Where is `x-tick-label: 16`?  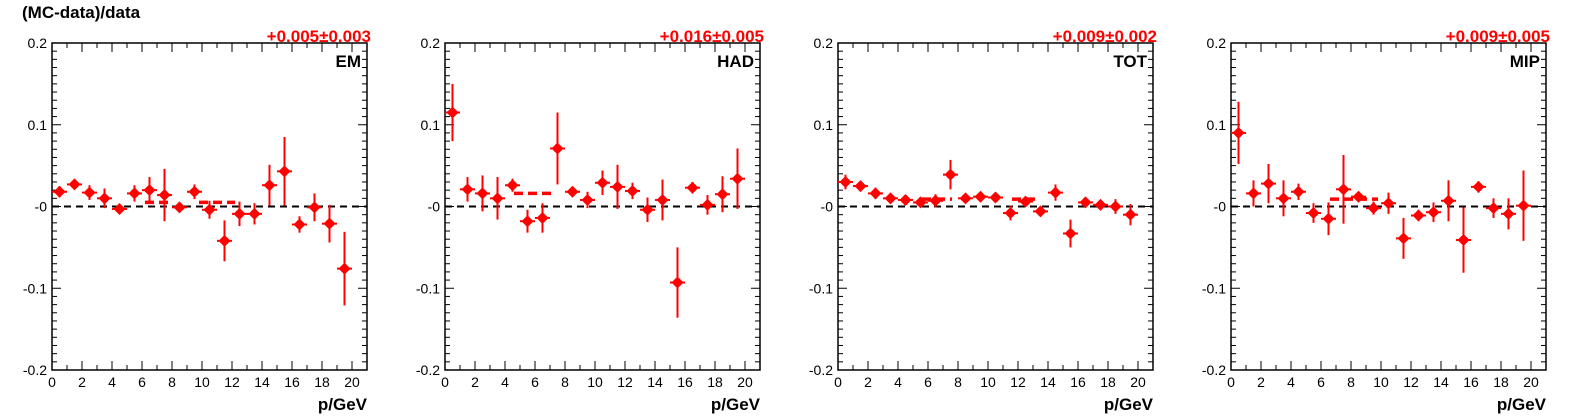
x-tick-label: 16 is located at coordinates (1078, 382).